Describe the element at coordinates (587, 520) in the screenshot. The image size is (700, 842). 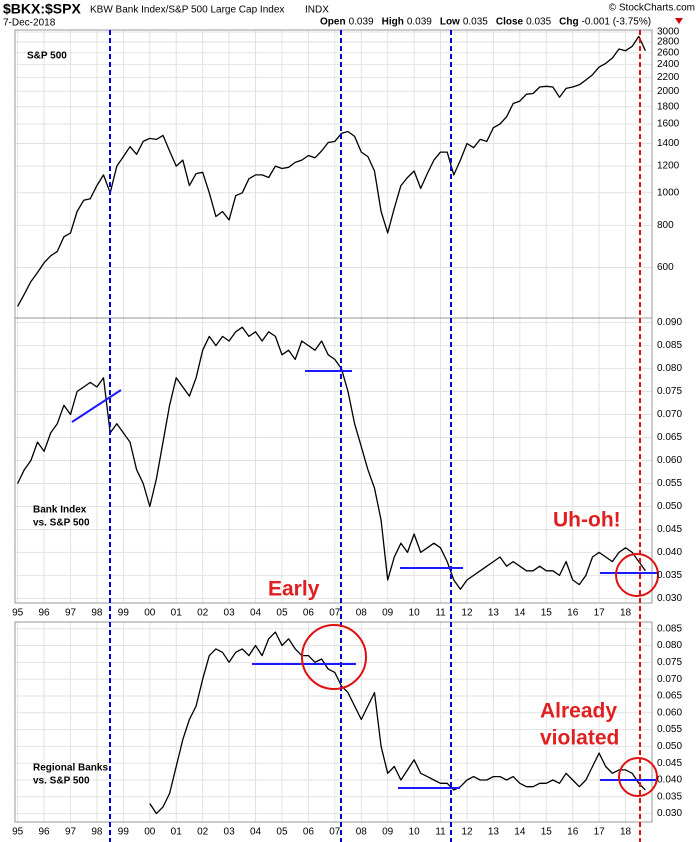
I see `annotation: Uh-oh!` at that location.